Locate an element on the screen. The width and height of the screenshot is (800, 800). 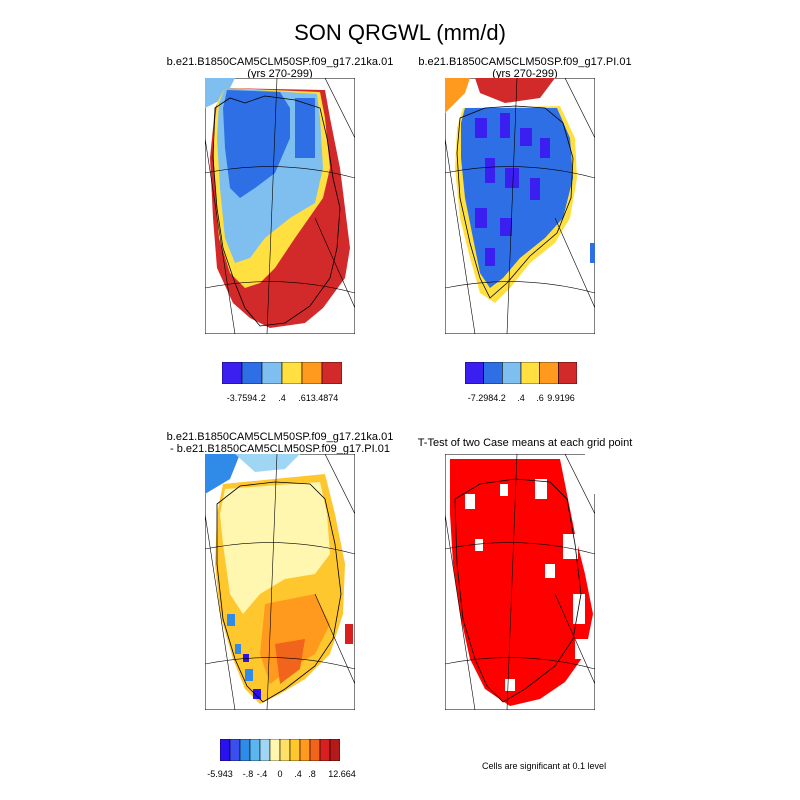
cb3-label: 0 is located at coordinates (280, 774).